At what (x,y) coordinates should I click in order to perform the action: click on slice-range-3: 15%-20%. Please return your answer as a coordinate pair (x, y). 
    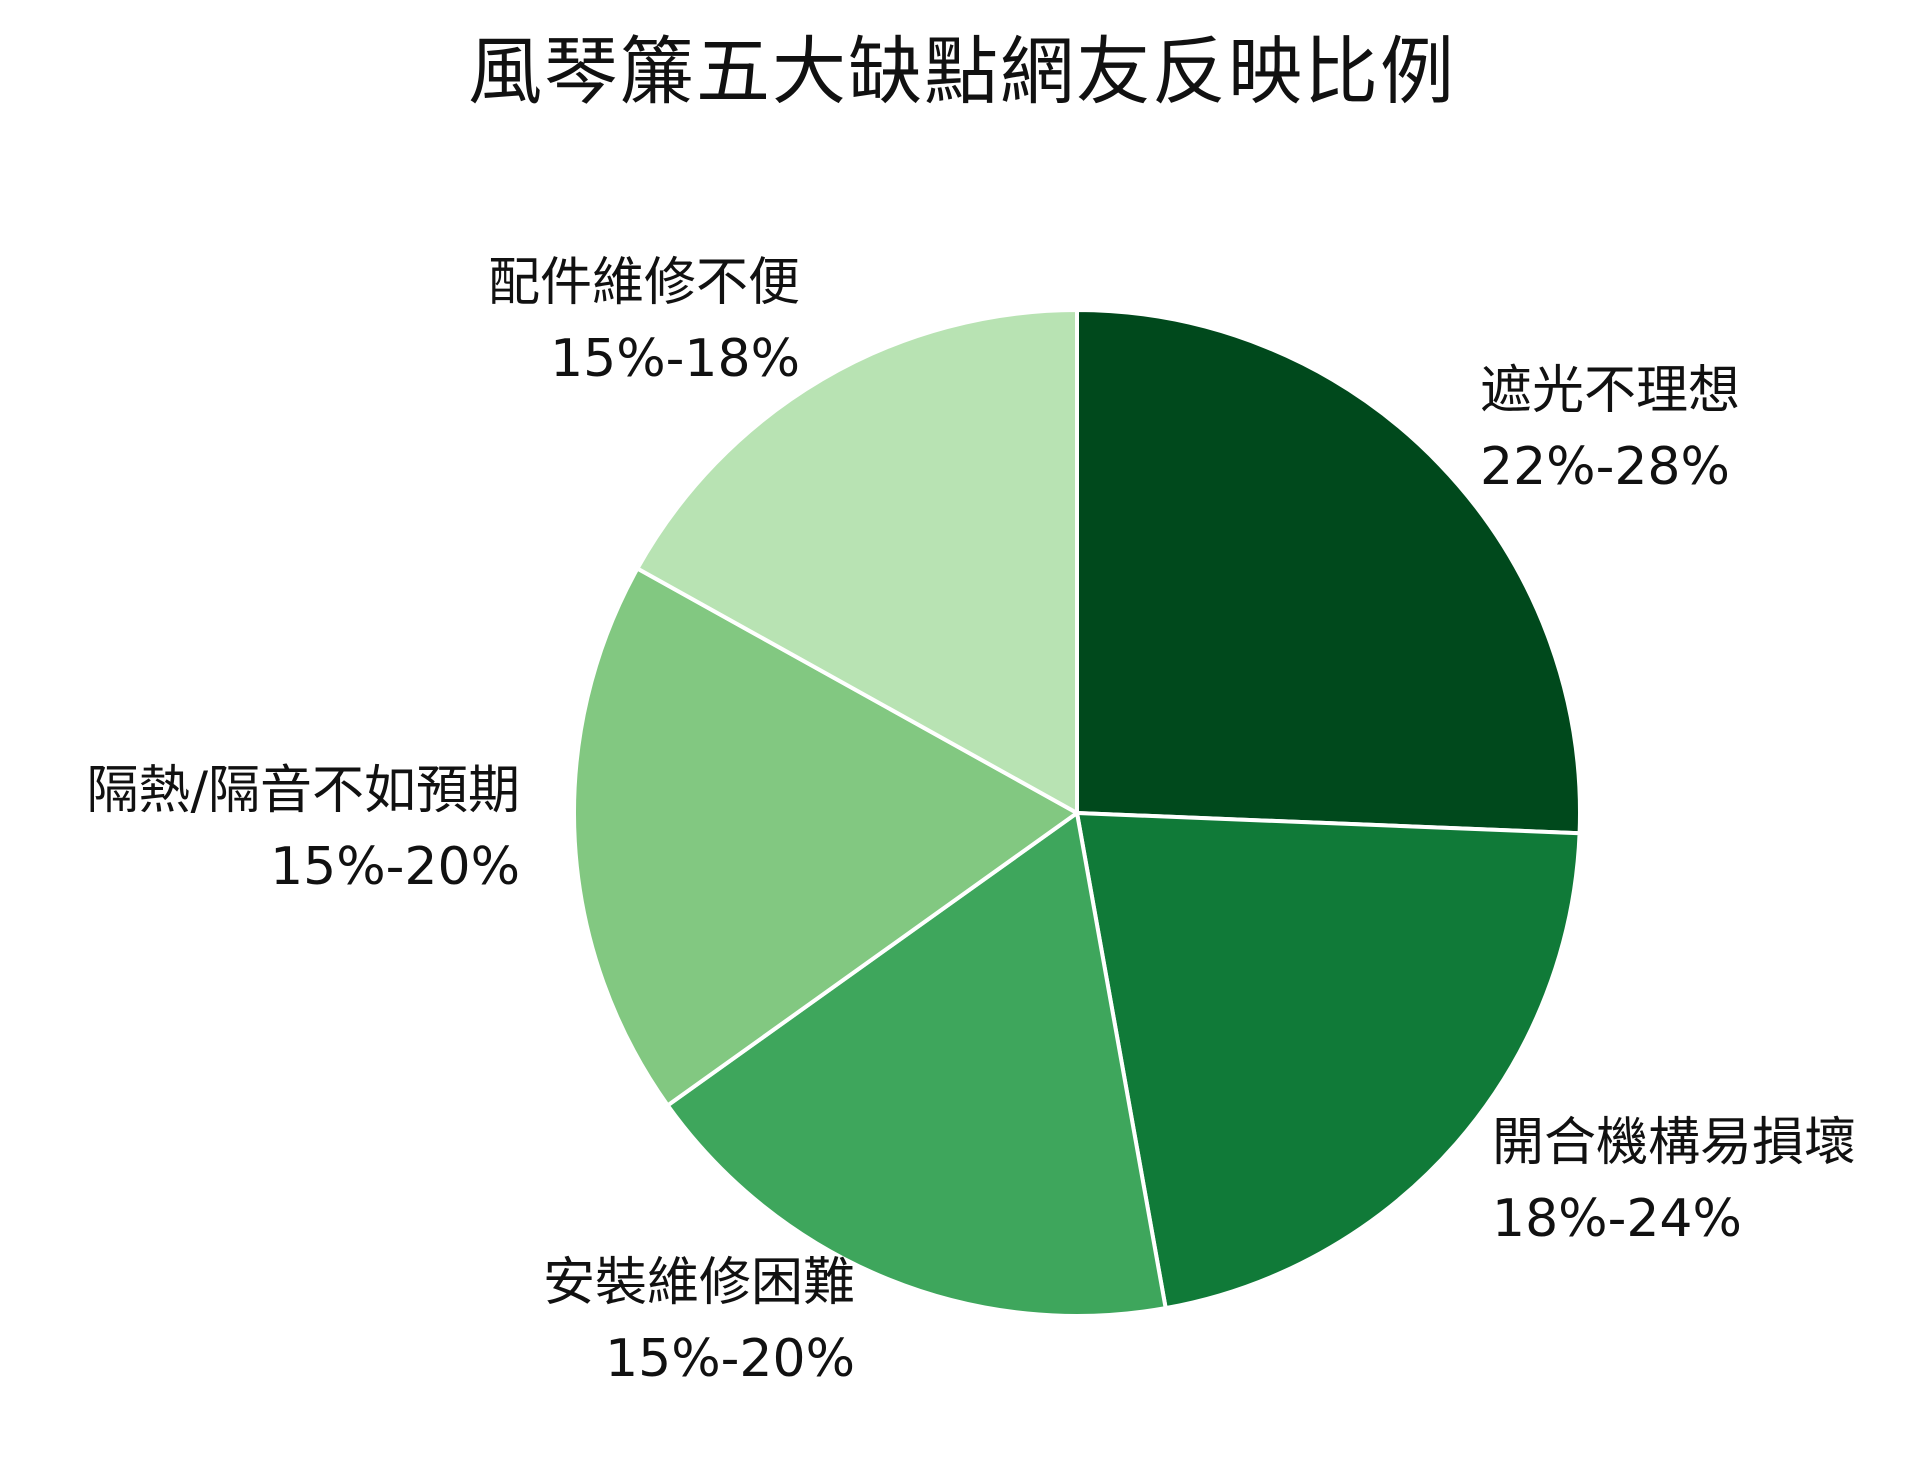
    Looking at the image, I should click on (730, 1359).